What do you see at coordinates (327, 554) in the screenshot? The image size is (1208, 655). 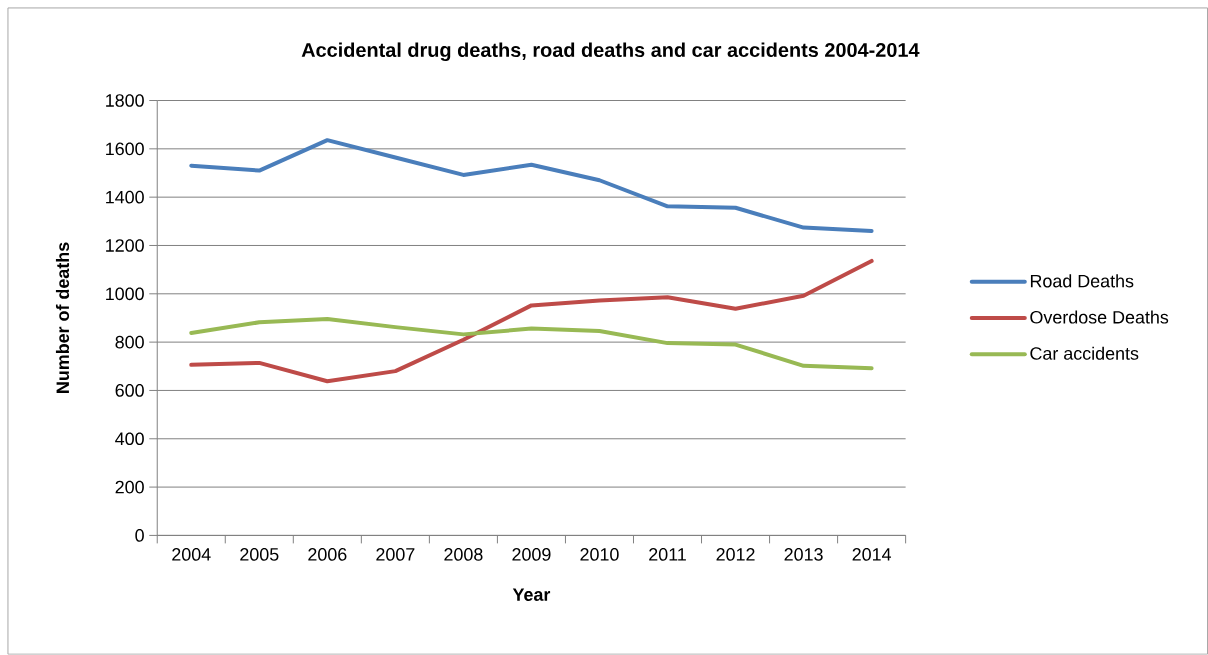 I see `x-tick-label: 2006` at bounding box center [327, 554].